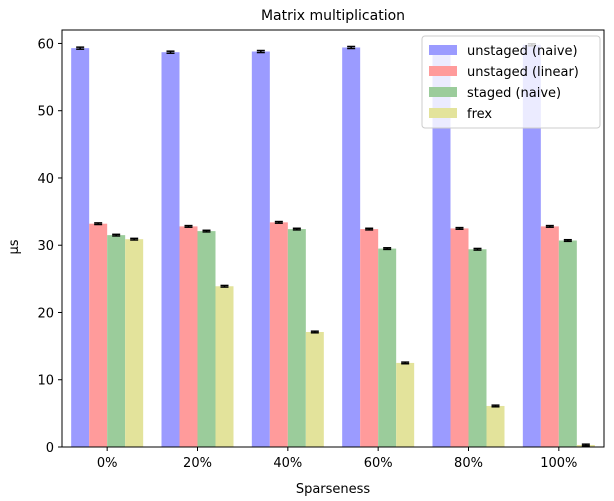 The height and width of the screenshot is (501, 614). I want to click on x-tick-label: 80%, so click(468, 463).